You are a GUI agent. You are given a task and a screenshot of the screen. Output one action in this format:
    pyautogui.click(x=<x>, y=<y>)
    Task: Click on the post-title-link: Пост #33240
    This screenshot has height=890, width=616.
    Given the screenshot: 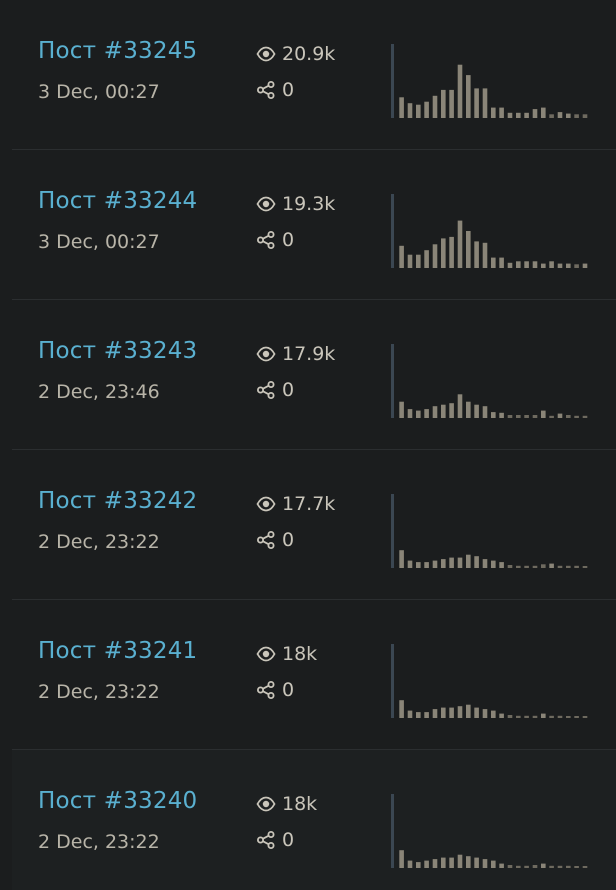 What is the action you would take?
    pyautogui.click(x=118, y=801)
    